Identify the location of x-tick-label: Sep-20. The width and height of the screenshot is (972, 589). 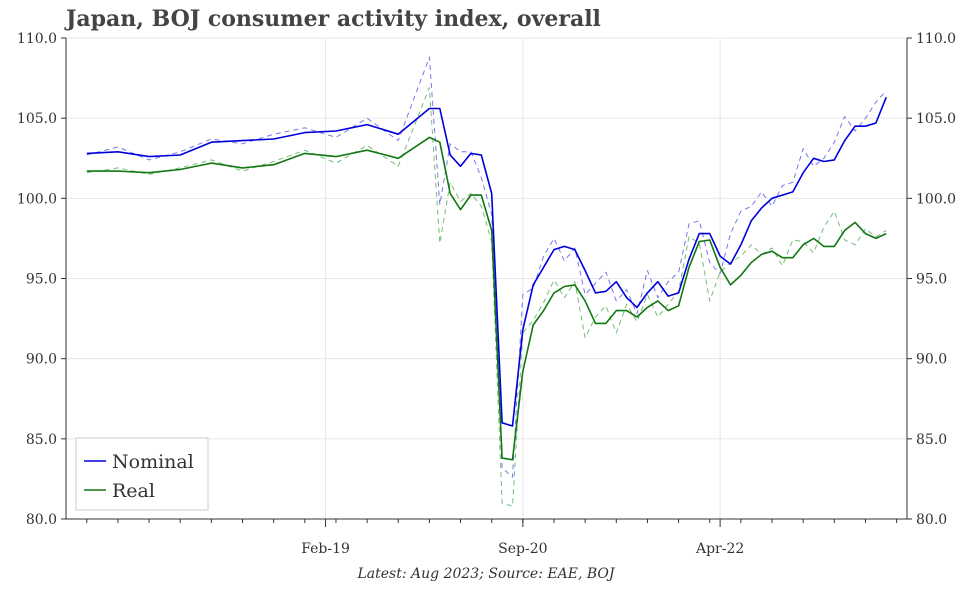
(522, 549).